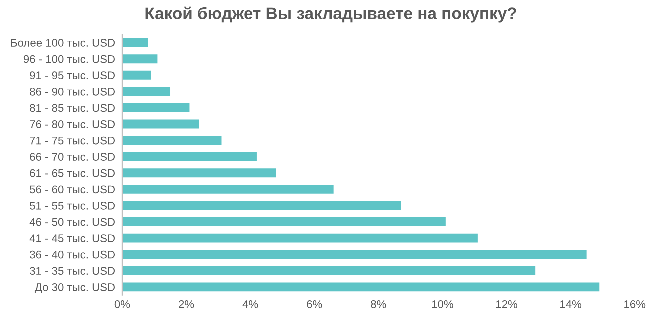 This screenshot has width=662, height=330. I want to click on x-tick-label: 10%, so click(443, 304).